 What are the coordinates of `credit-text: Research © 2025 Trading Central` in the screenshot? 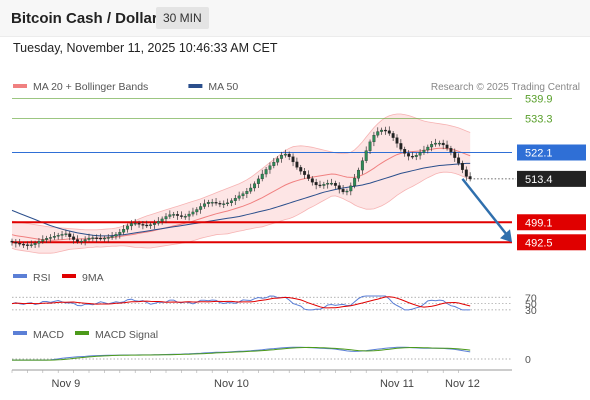 It's located at (505, 87).